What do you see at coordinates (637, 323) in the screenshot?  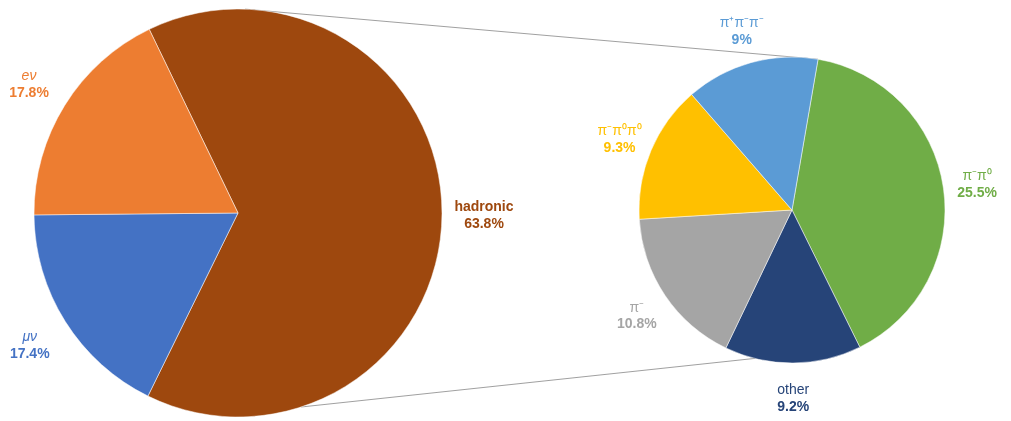 I see `data-label: 10.8%` at bounding box center [637, 323].